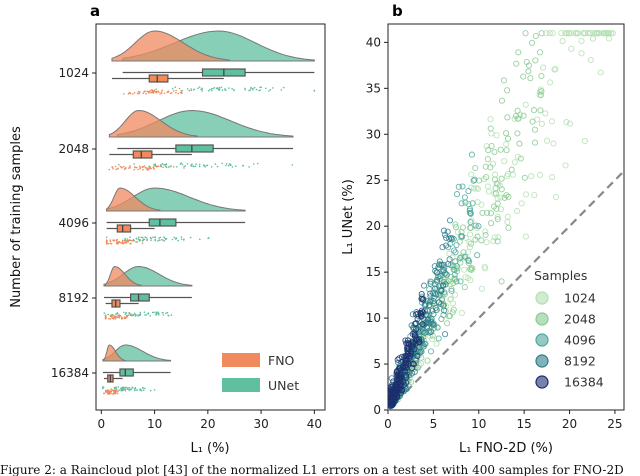 This screenshot has height=476, width=640. What do you see at coordinates (207, 424) in the screenshot?
I see `xtick-label-20: 20` at bounding box center [207, 424].